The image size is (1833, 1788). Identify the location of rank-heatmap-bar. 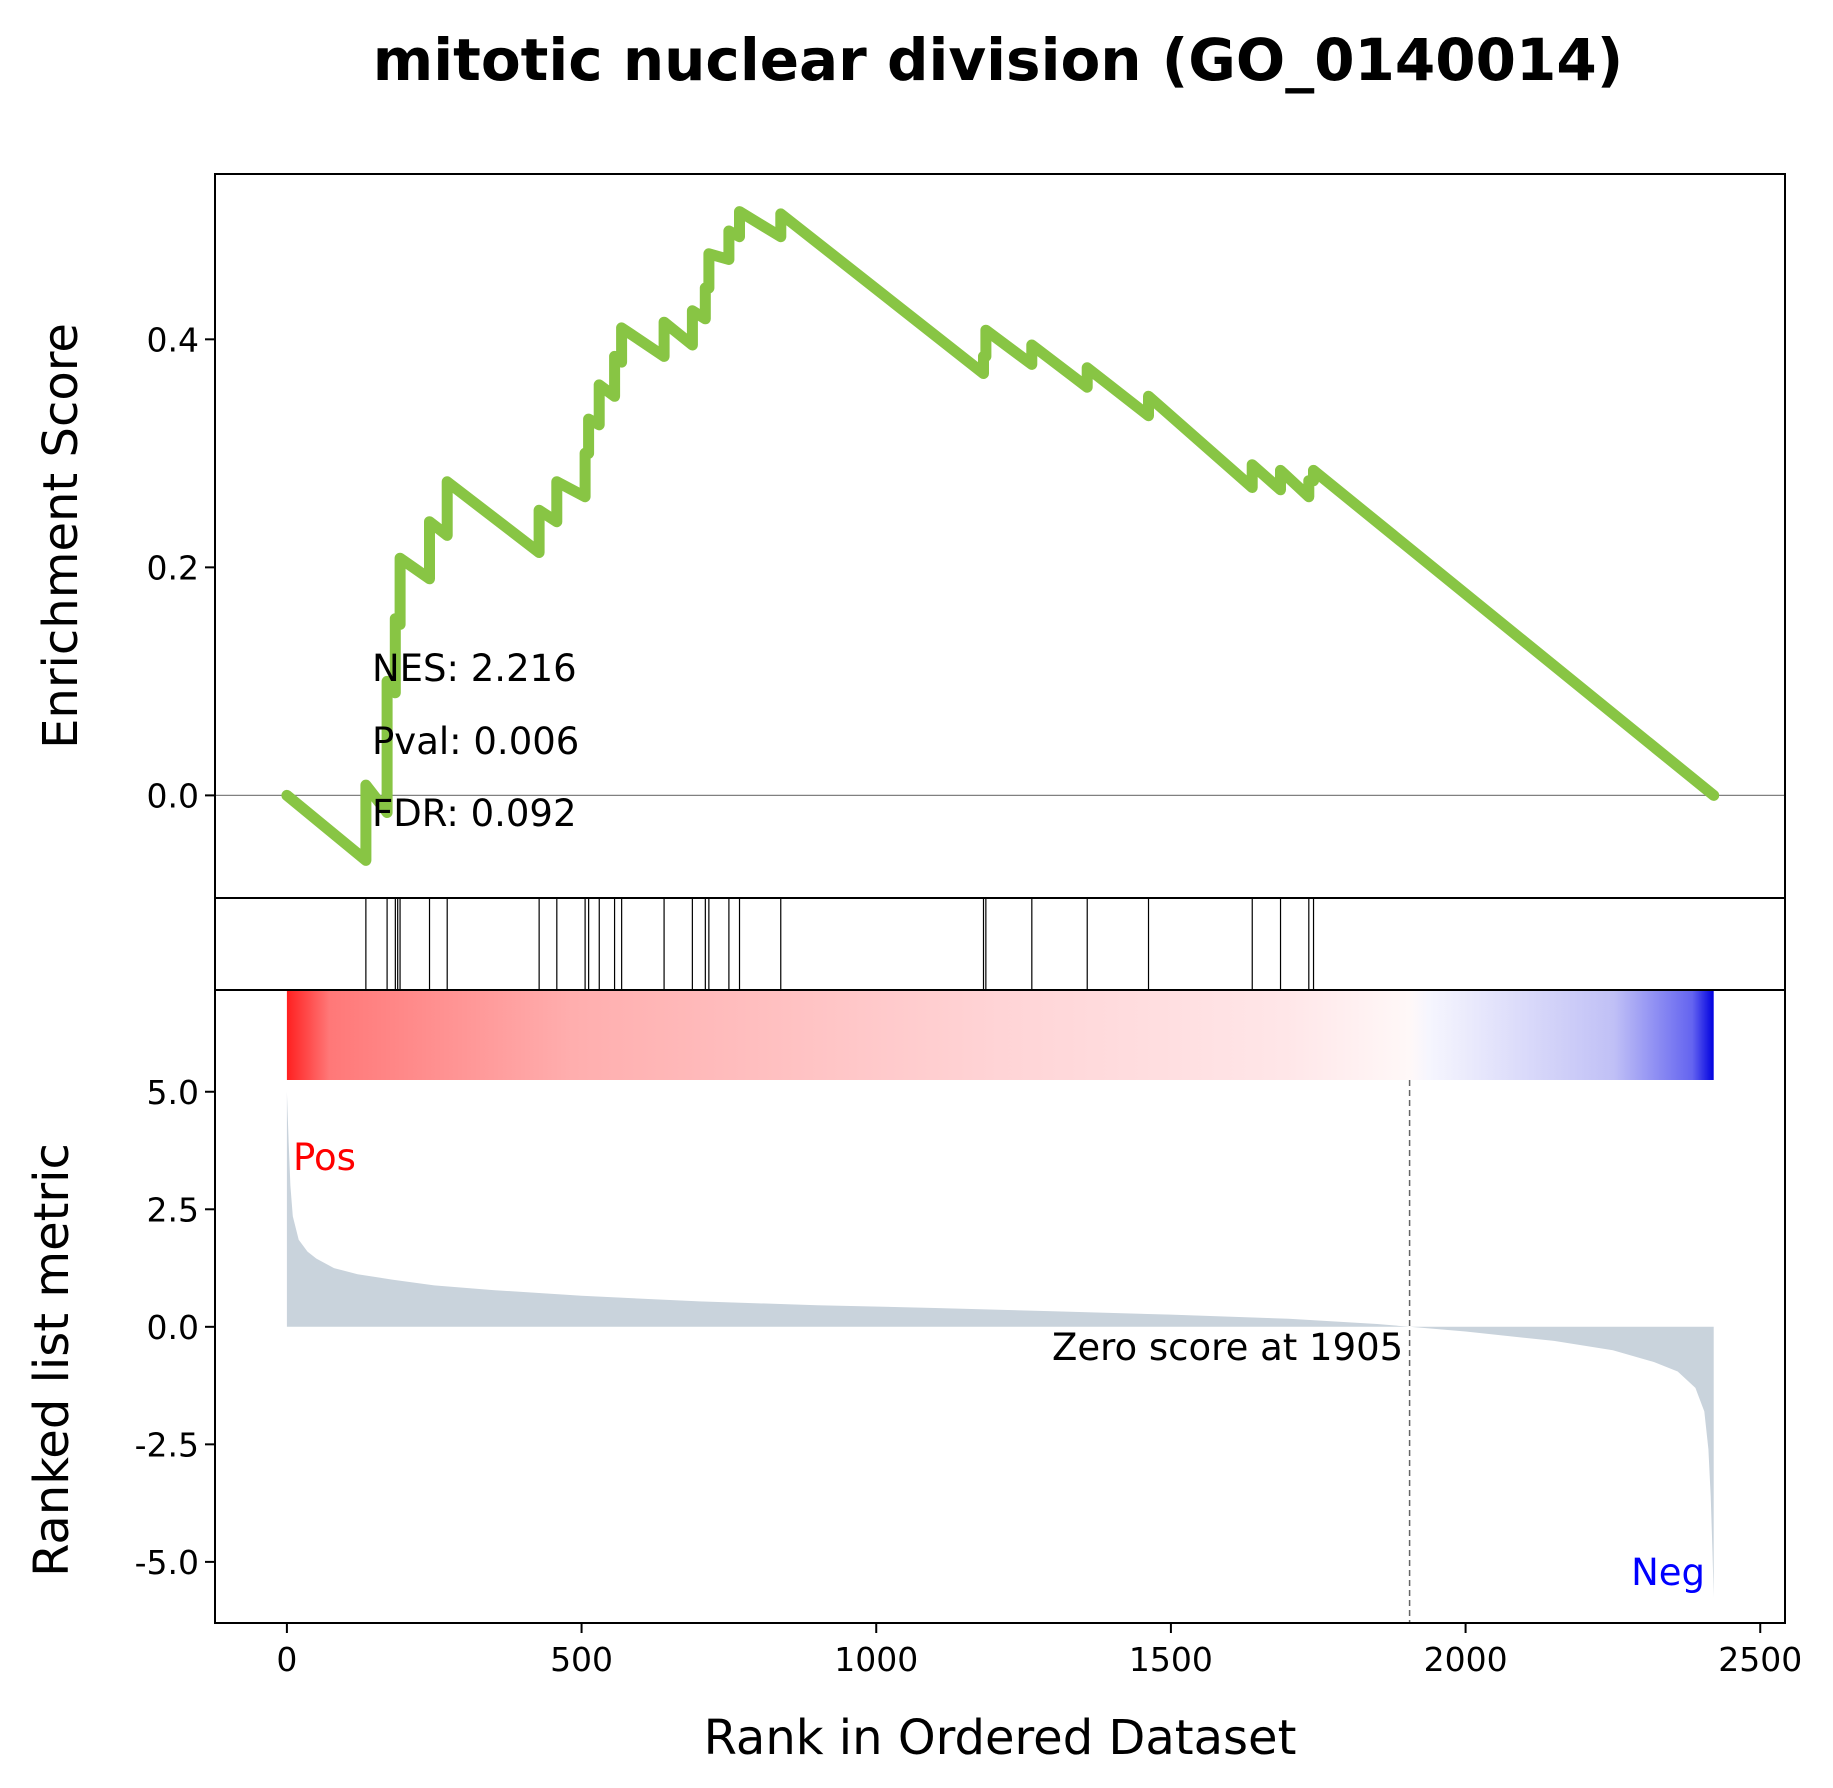
(1000, 1035).